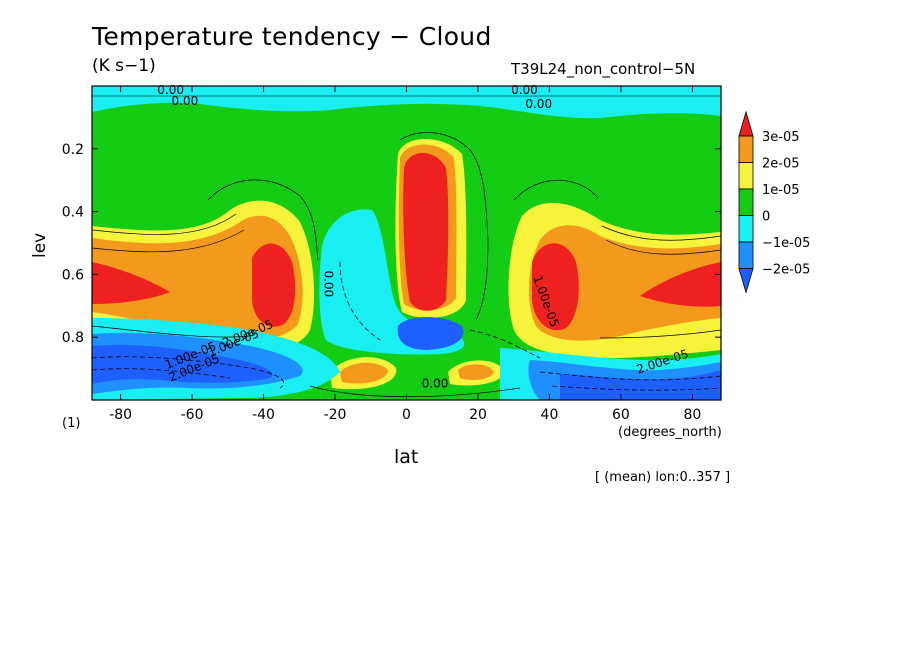  Describe the element at coordinates (555, 287) in the screenshot. I see `region-north-red` at that location.